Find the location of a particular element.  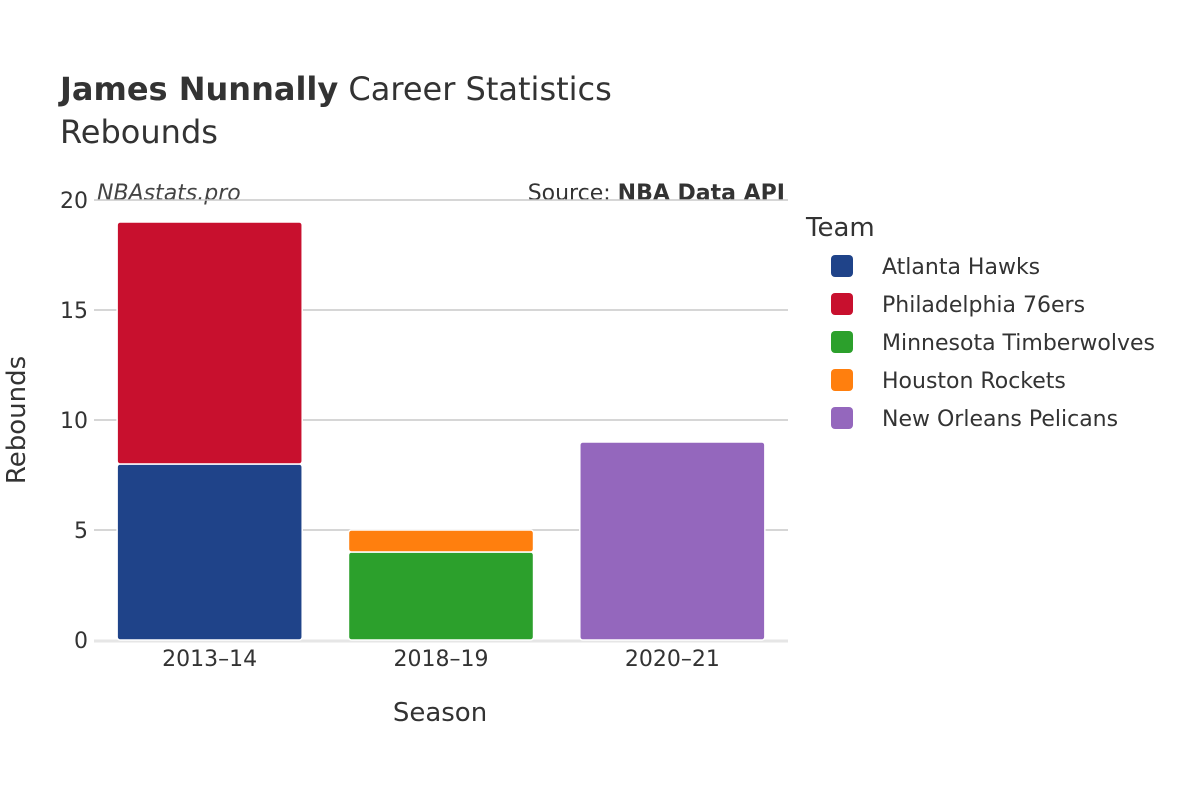

x-axis-label: Season is located at coordinates (440, 713).